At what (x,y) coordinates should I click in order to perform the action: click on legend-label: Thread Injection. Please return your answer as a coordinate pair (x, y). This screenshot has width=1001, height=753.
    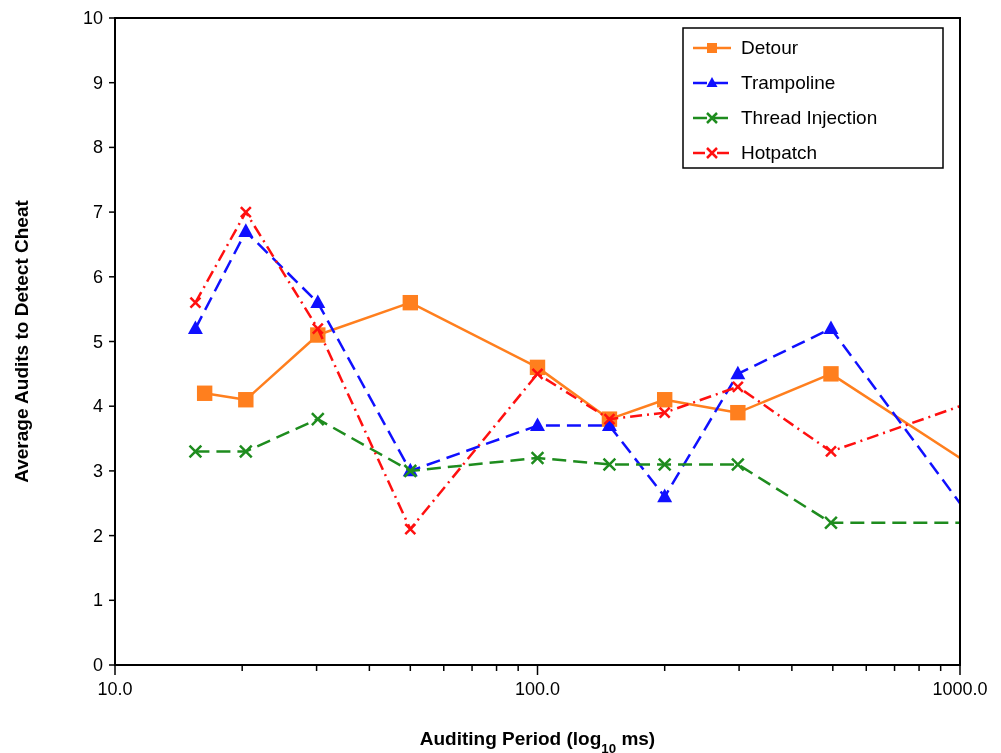
    Looking at the image, I should click on (809, 117).